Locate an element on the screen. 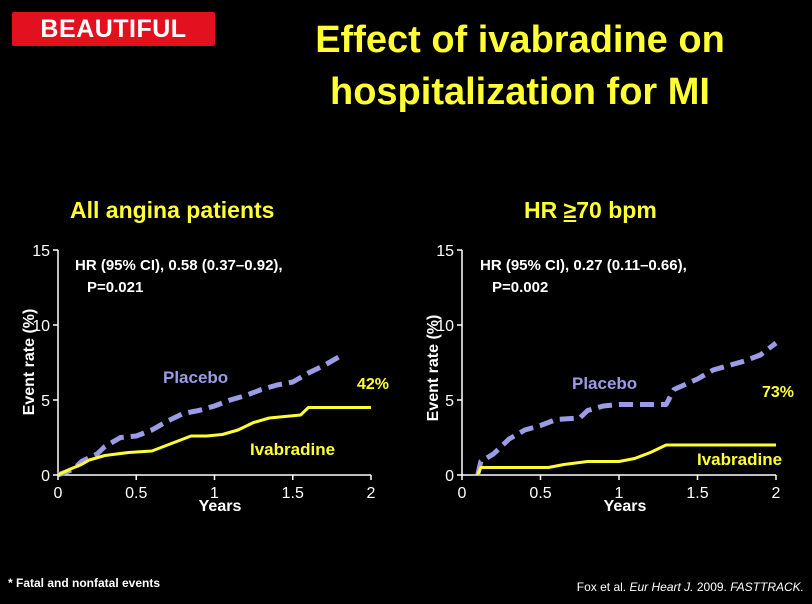  risk-reduction-label: 73% is located at coordinates (778, 392).